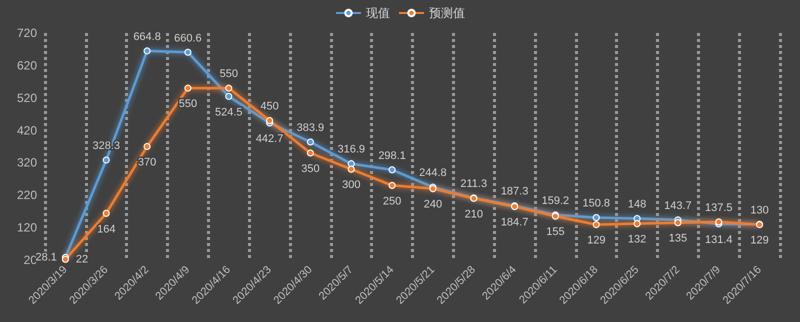 The height and width of the screenshot is (322, 800). Describe the element at coordinates (27, 65) in the screenshot. I see `y-tick-label: 620` at that location.